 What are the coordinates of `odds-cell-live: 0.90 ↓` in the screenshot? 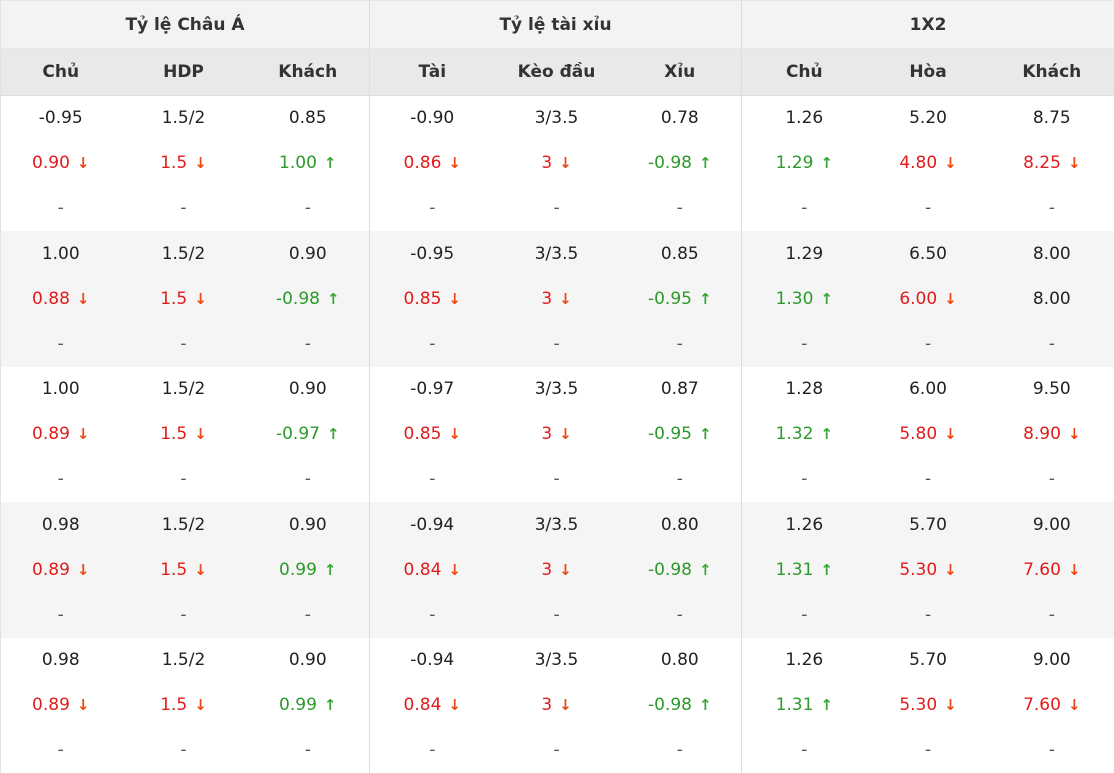 It's located at (60, 163).